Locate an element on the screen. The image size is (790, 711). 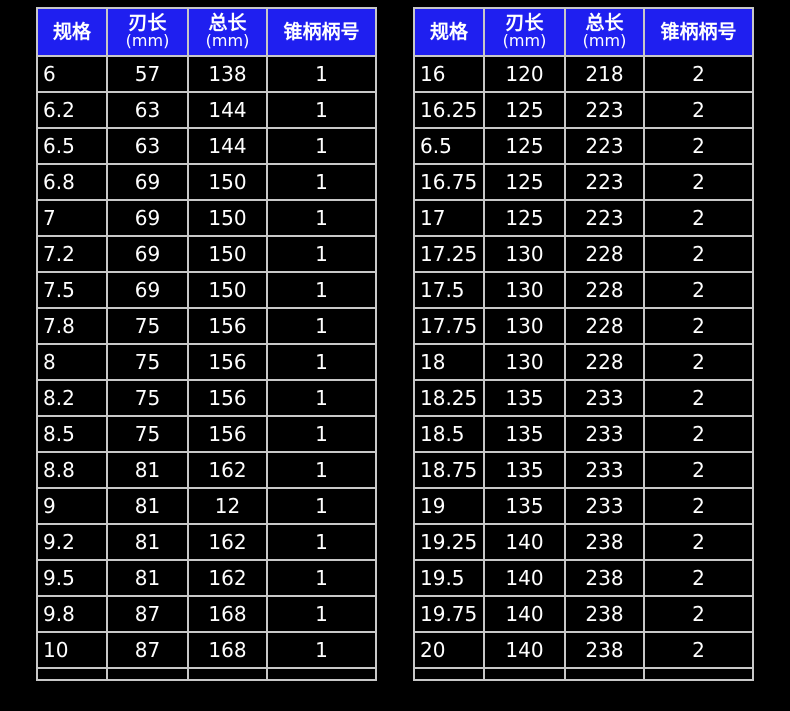
cell-spec: 9.8 is located at coordinates (72, 614).